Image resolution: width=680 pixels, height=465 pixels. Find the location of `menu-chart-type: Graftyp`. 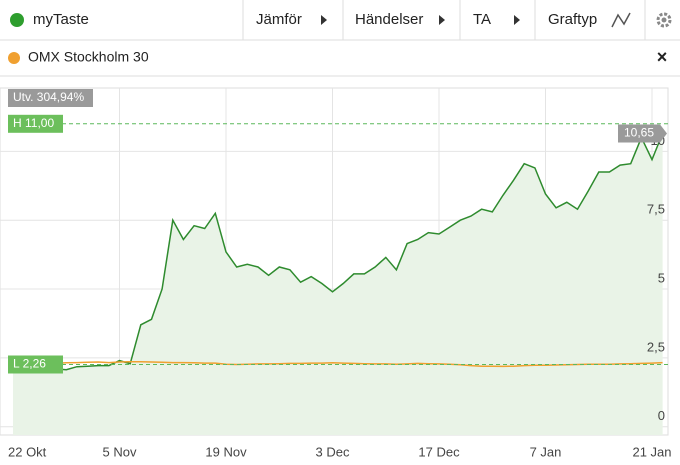

menu-chart-type: Graftyp is located at coordinates (572, 19).